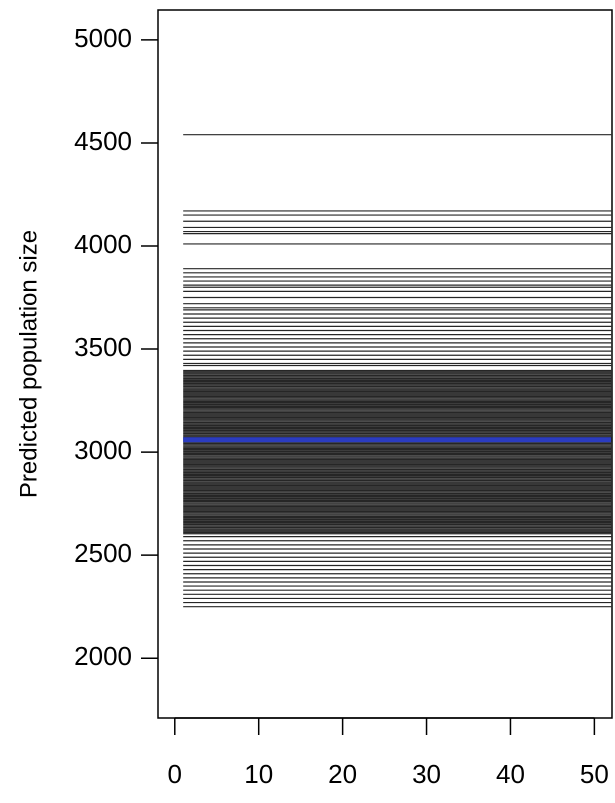 This screenshot has height=803, width=615. I want to click on y-axis-label: Predicted population size, so click(28, 364).